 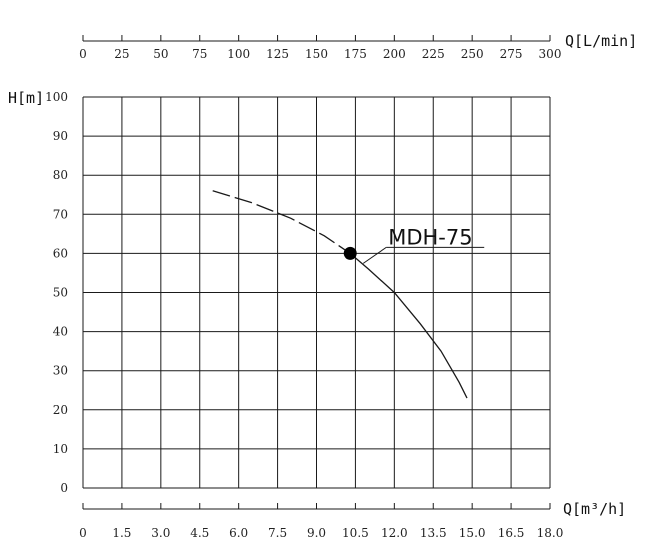 I want to click on bottom-tick-label: 1.5, so click(x=121, y=533).